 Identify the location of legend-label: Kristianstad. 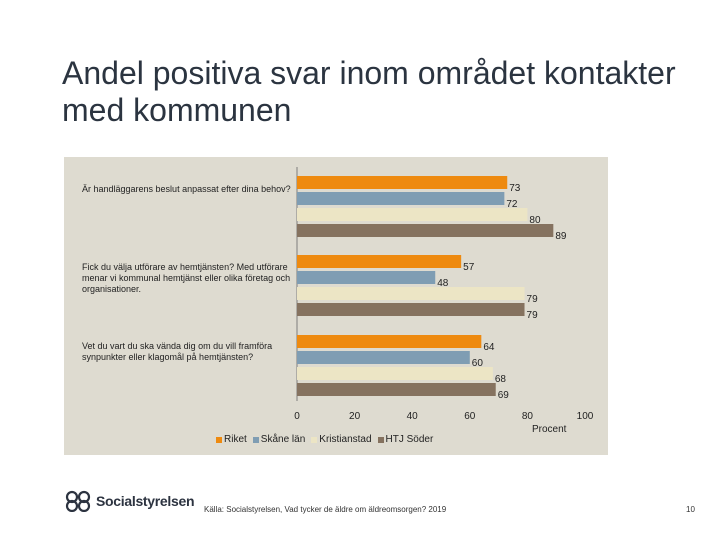
(345, 439).